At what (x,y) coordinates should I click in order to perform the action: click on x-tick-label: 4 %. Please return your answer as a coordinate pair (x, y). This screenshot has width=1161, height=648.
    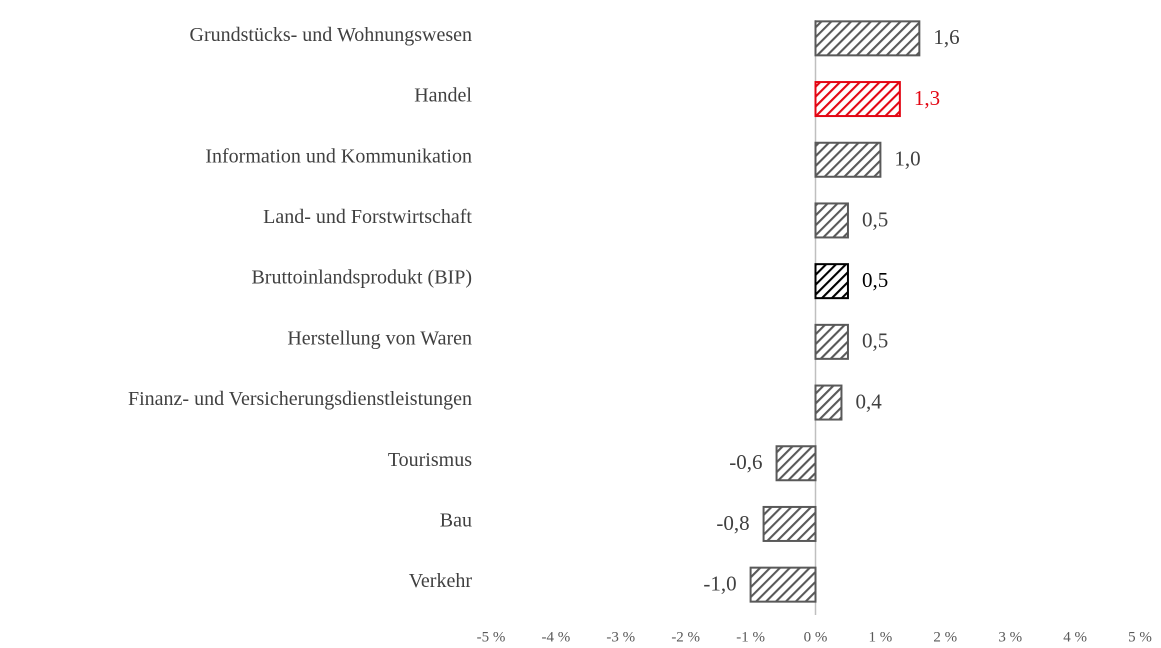
    Looking at the image, I should click on (1075, 637).